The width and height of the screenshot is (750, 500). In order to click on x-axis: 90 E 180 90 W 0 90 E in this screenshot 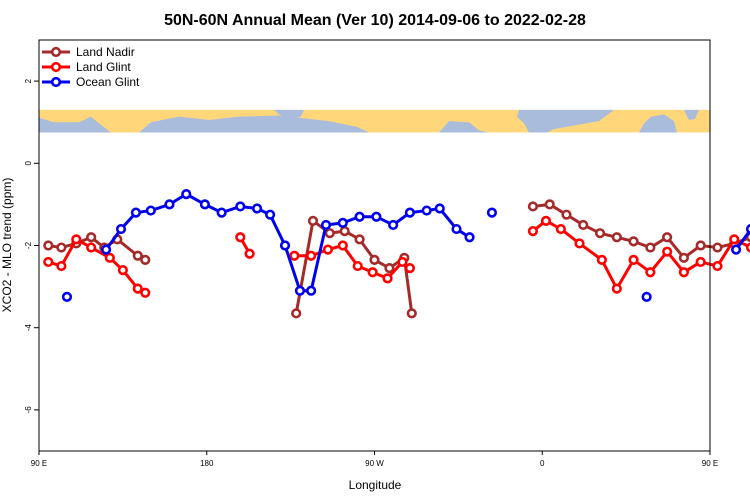, I will do `click(374, 459)`.